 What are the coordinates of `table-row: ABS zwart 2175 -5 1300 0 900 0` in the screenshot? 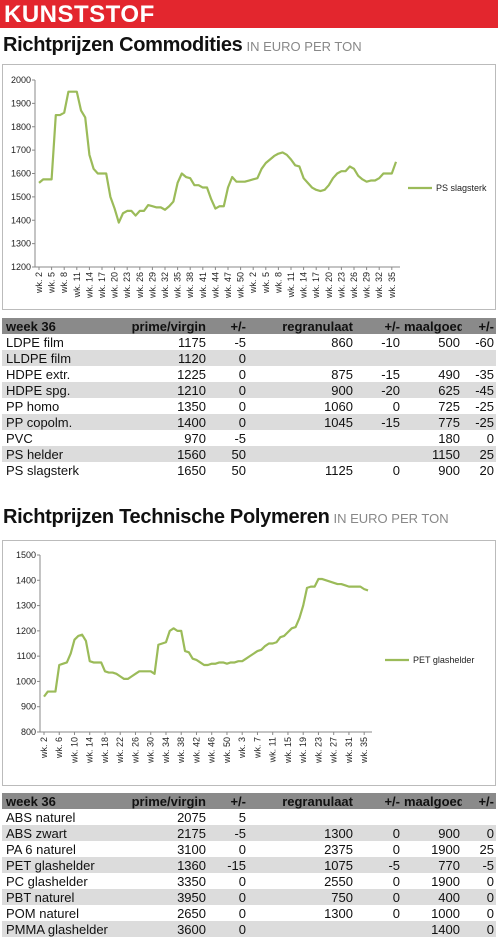 It's located at (249, 833).